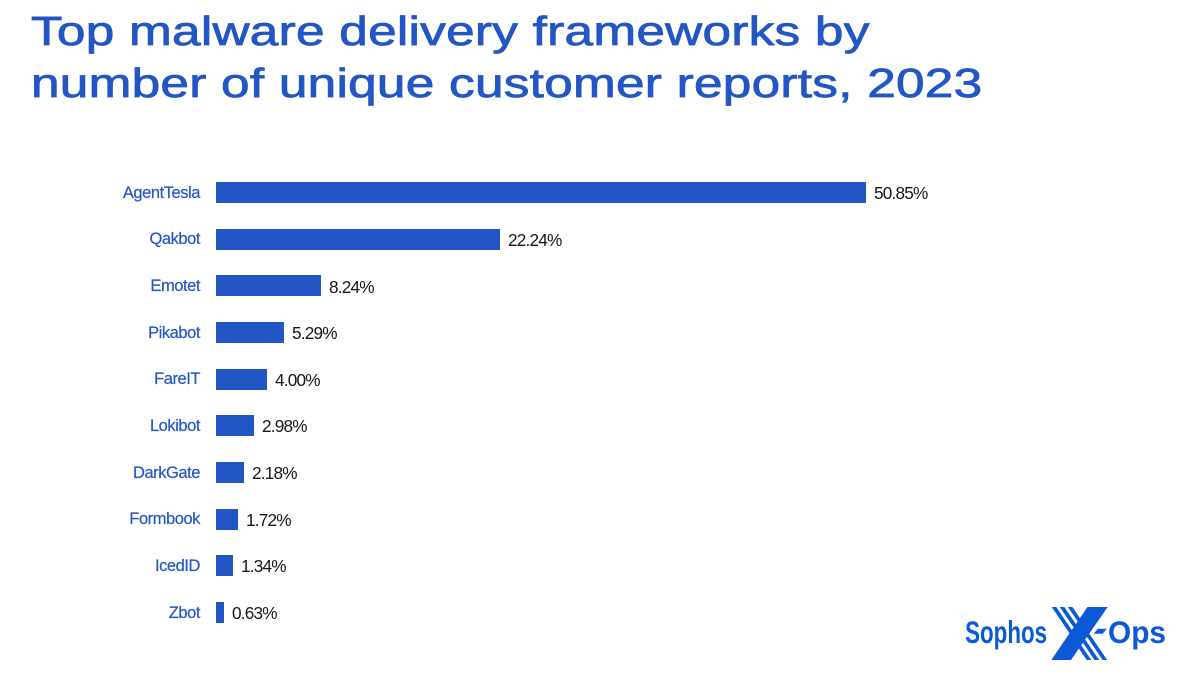  I want to click on svg-text: Sophos, so click(1006, 632).